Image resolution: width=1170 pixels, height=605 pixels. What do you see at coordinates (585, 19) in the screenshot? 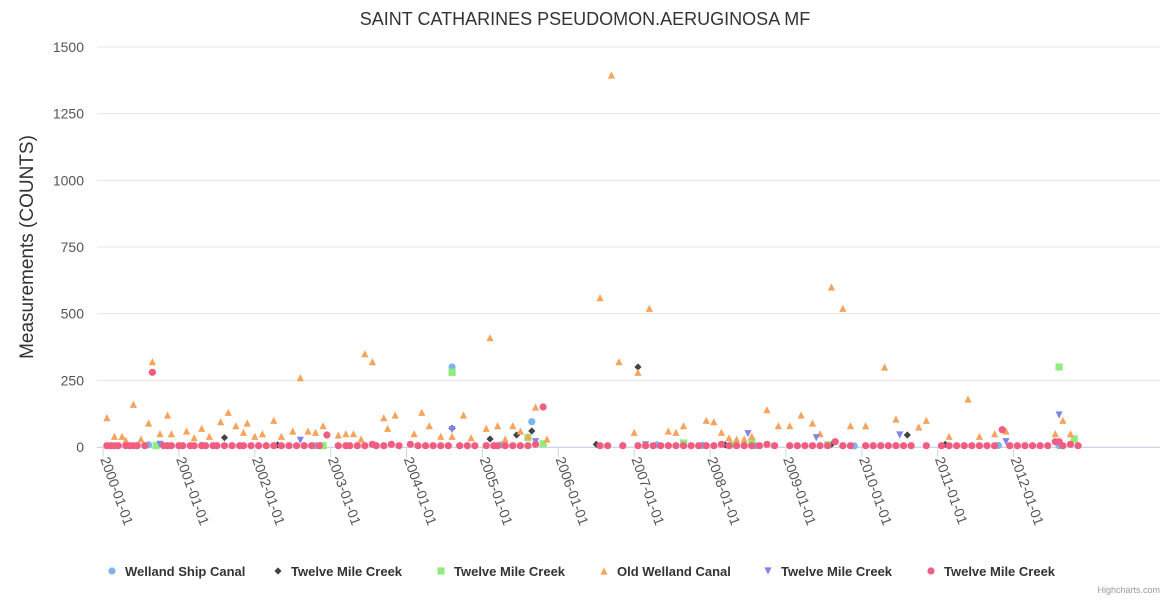
I see `chart-title: SAINT CATHARINES PSEUDOMON.AERUGINOSA MF` at bounding box center [585, 19].